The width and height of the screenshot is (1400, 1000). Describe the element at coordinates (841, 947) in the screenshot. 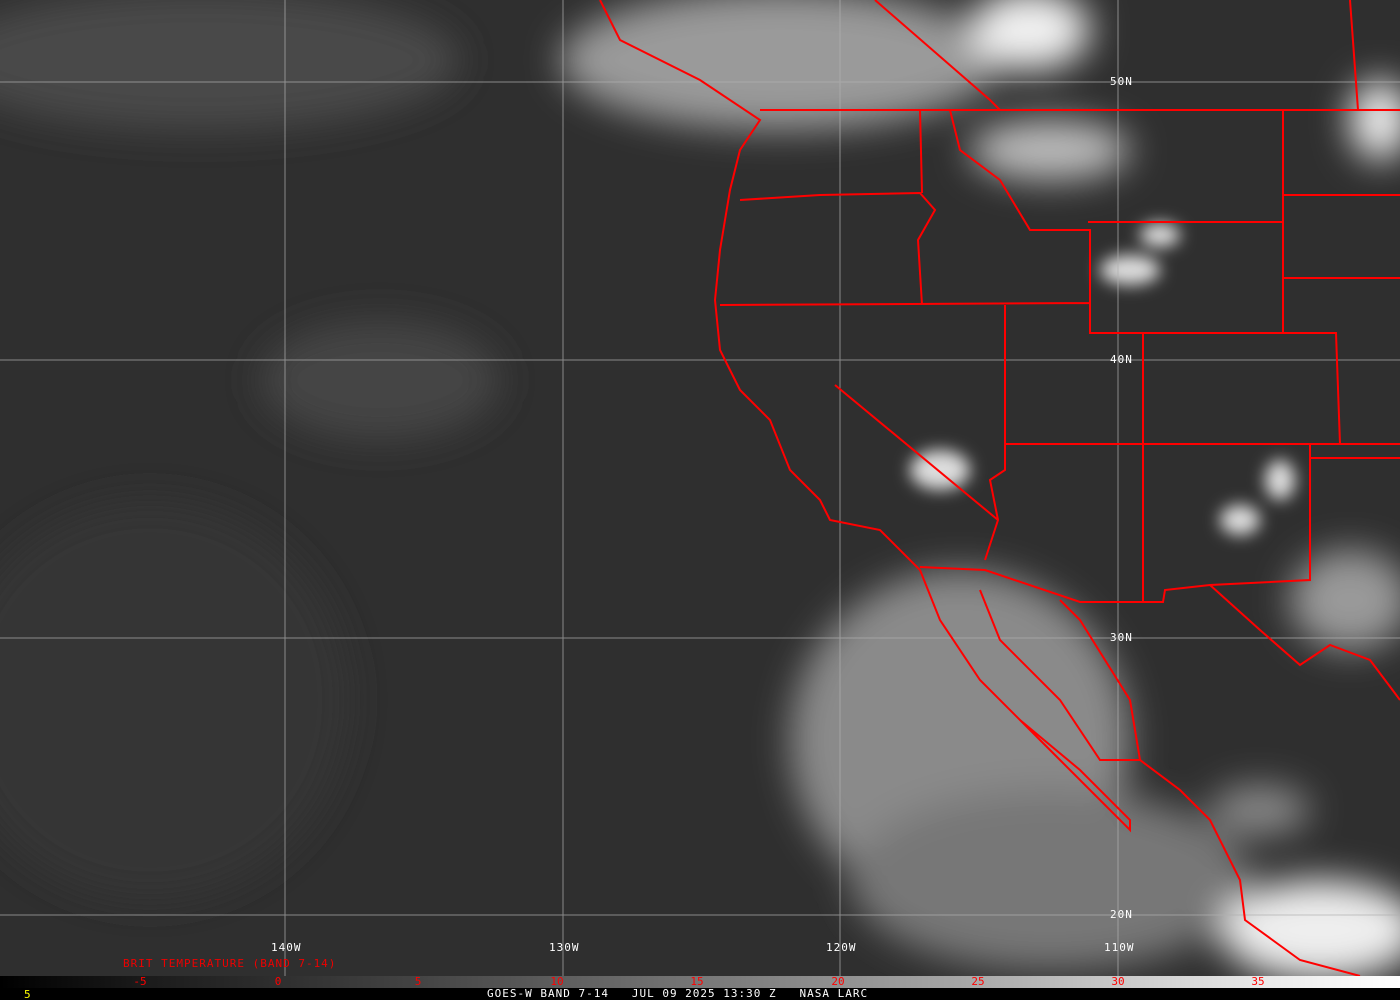

I see `lon-label-120w: 120W` at that location.